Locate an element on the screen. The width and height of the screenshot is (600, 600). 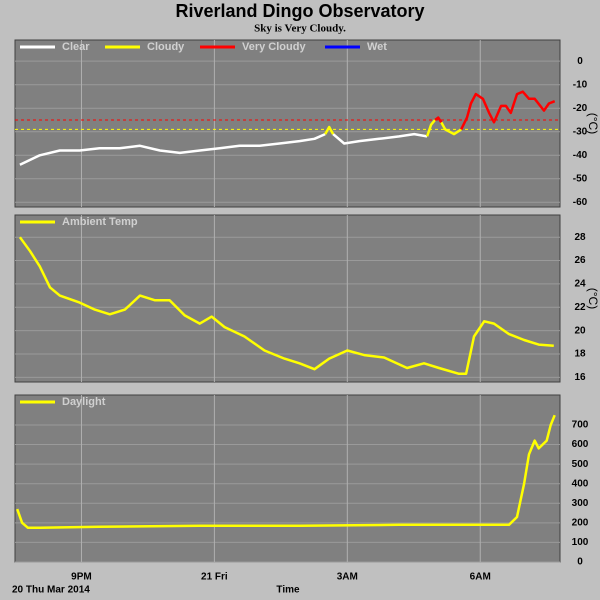
y-tick-label: 700 is located at coordinates (580, 425).